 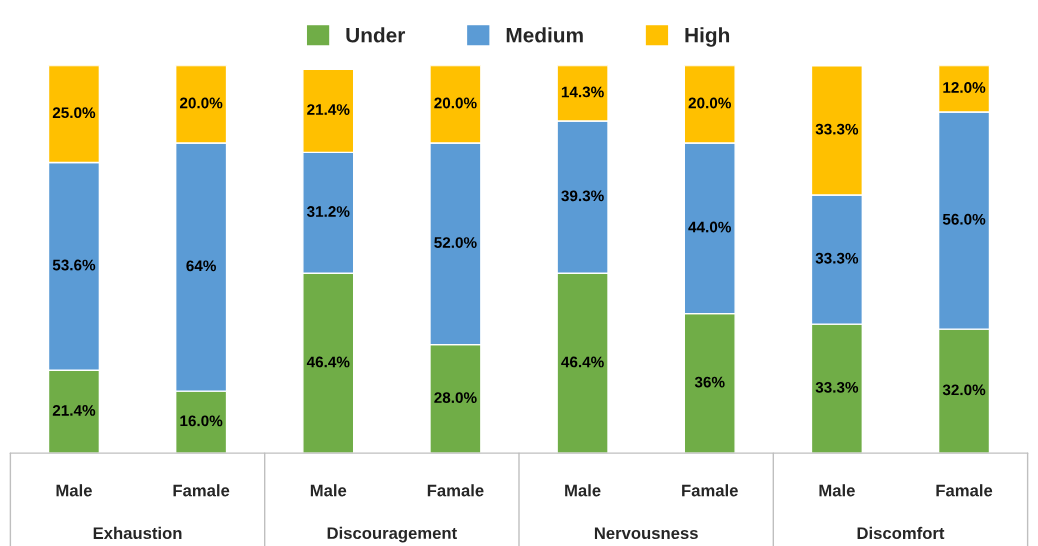 What do you see at coordinates (964, 390) in the screenshot?
I see `data-label: 32.0%` at bounding box center [964, 390].